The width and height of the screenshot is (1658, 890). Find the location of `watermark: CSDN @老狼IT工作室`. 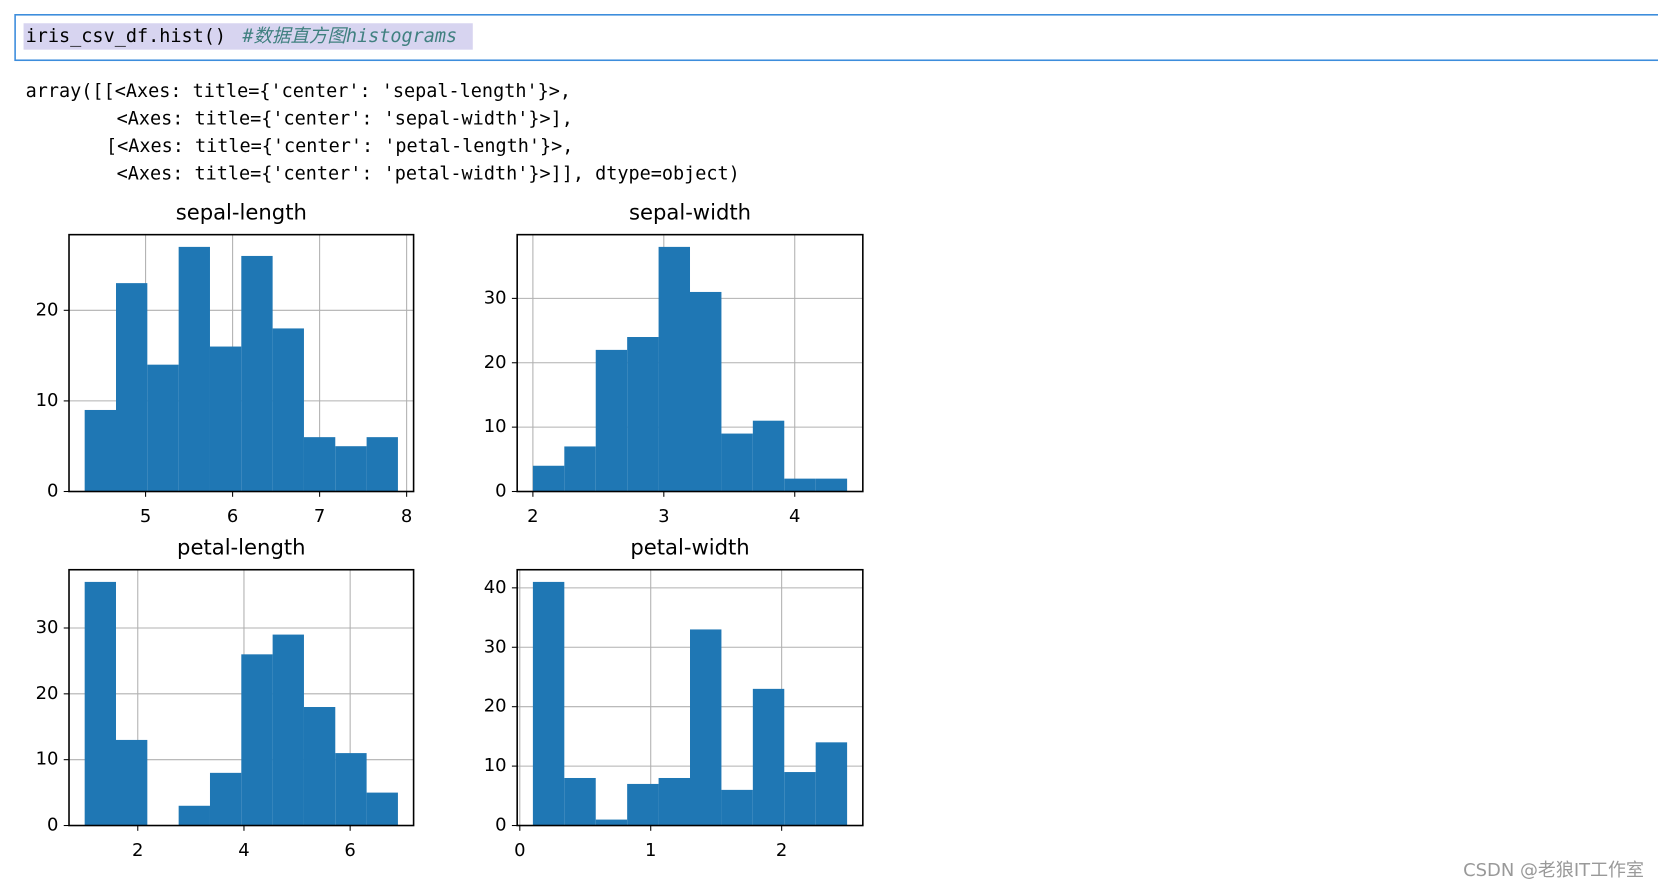

watermark: CSDN @老狼IT工作室 is located at coordinates (1553, 870).